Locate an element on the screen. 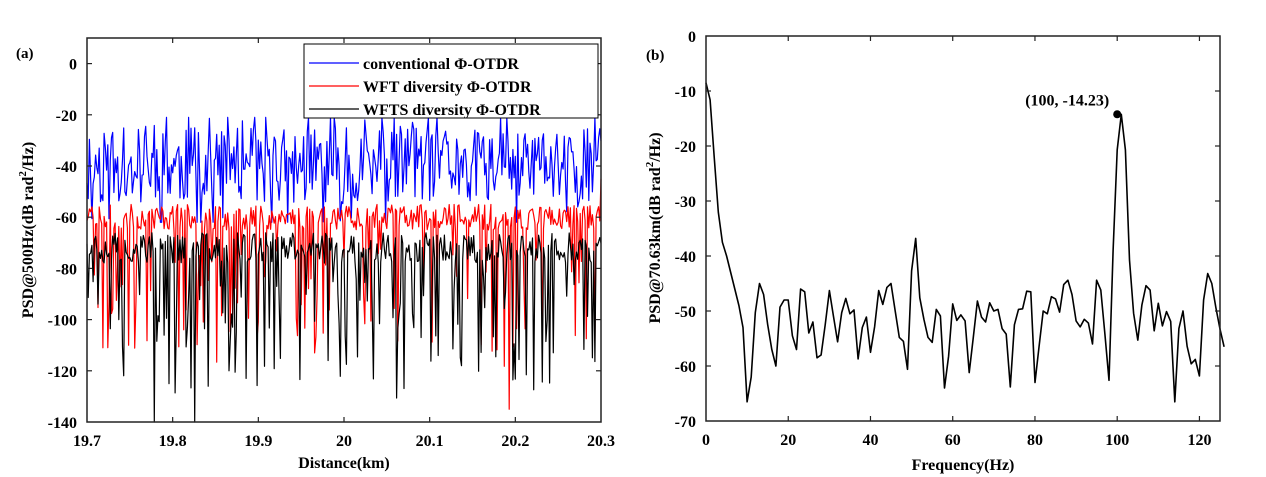 Image resolution: width=1266 pixels, height=477 pixels. panel-b-xtick-label: 0 is located at coordinates (706, 440).